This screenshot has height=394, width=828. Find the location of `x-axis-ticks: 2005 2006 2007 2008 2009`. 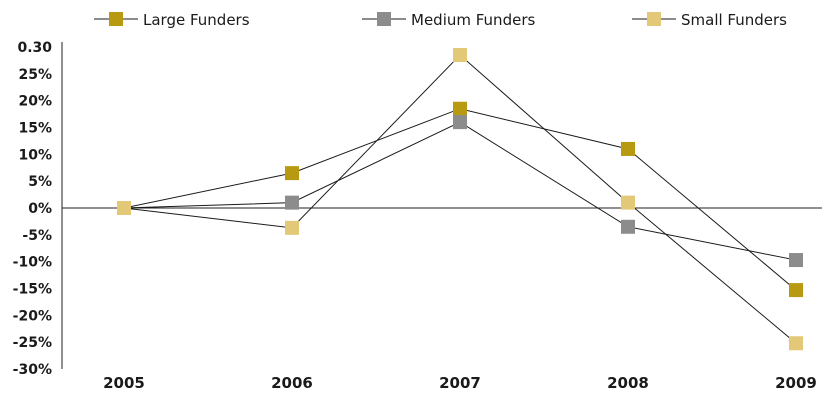

x-axis-ticks: 2005 2006 2007 2008 2009 is located at coordinates (460, 383).